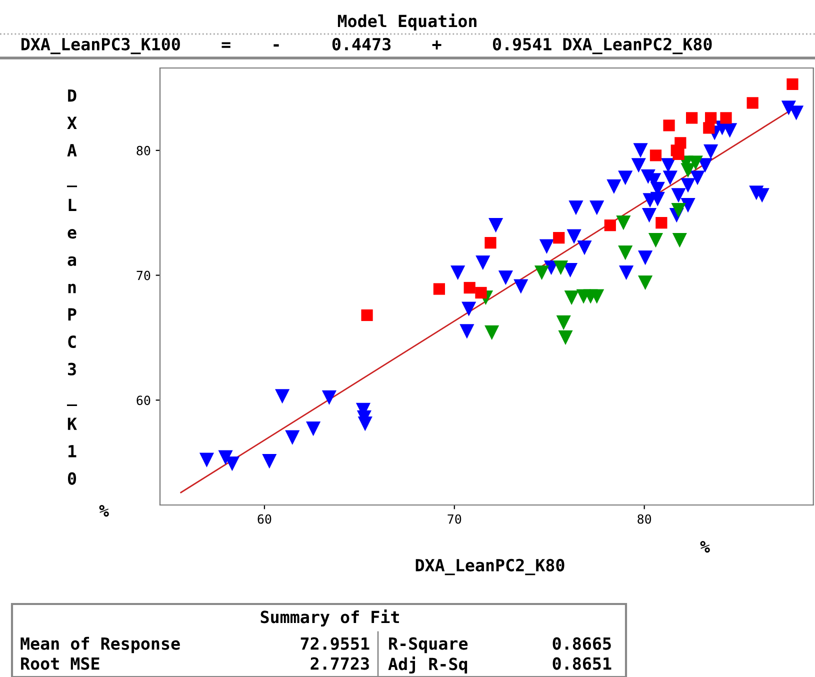  What do you see at coordinates (455, 519) in the screenshot?
I see `x-tick-label: 70` at bounding box center [455, 519].